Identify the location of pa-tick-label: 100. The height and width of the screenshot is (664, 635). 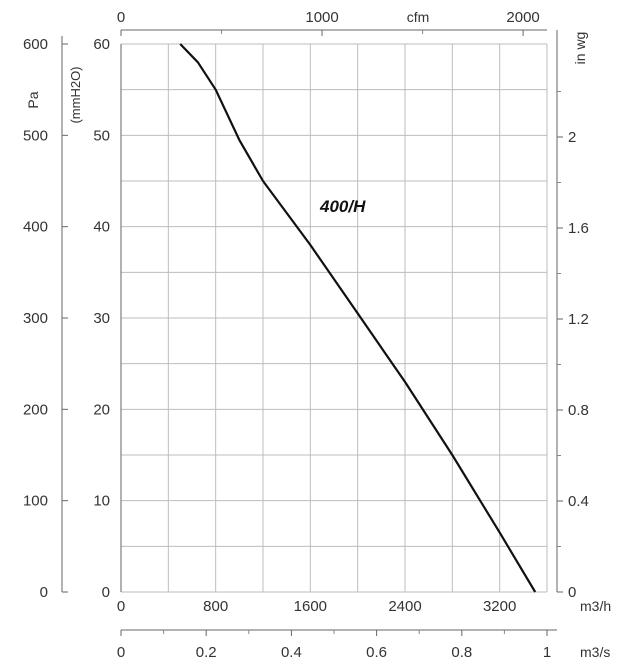
(35, 501).